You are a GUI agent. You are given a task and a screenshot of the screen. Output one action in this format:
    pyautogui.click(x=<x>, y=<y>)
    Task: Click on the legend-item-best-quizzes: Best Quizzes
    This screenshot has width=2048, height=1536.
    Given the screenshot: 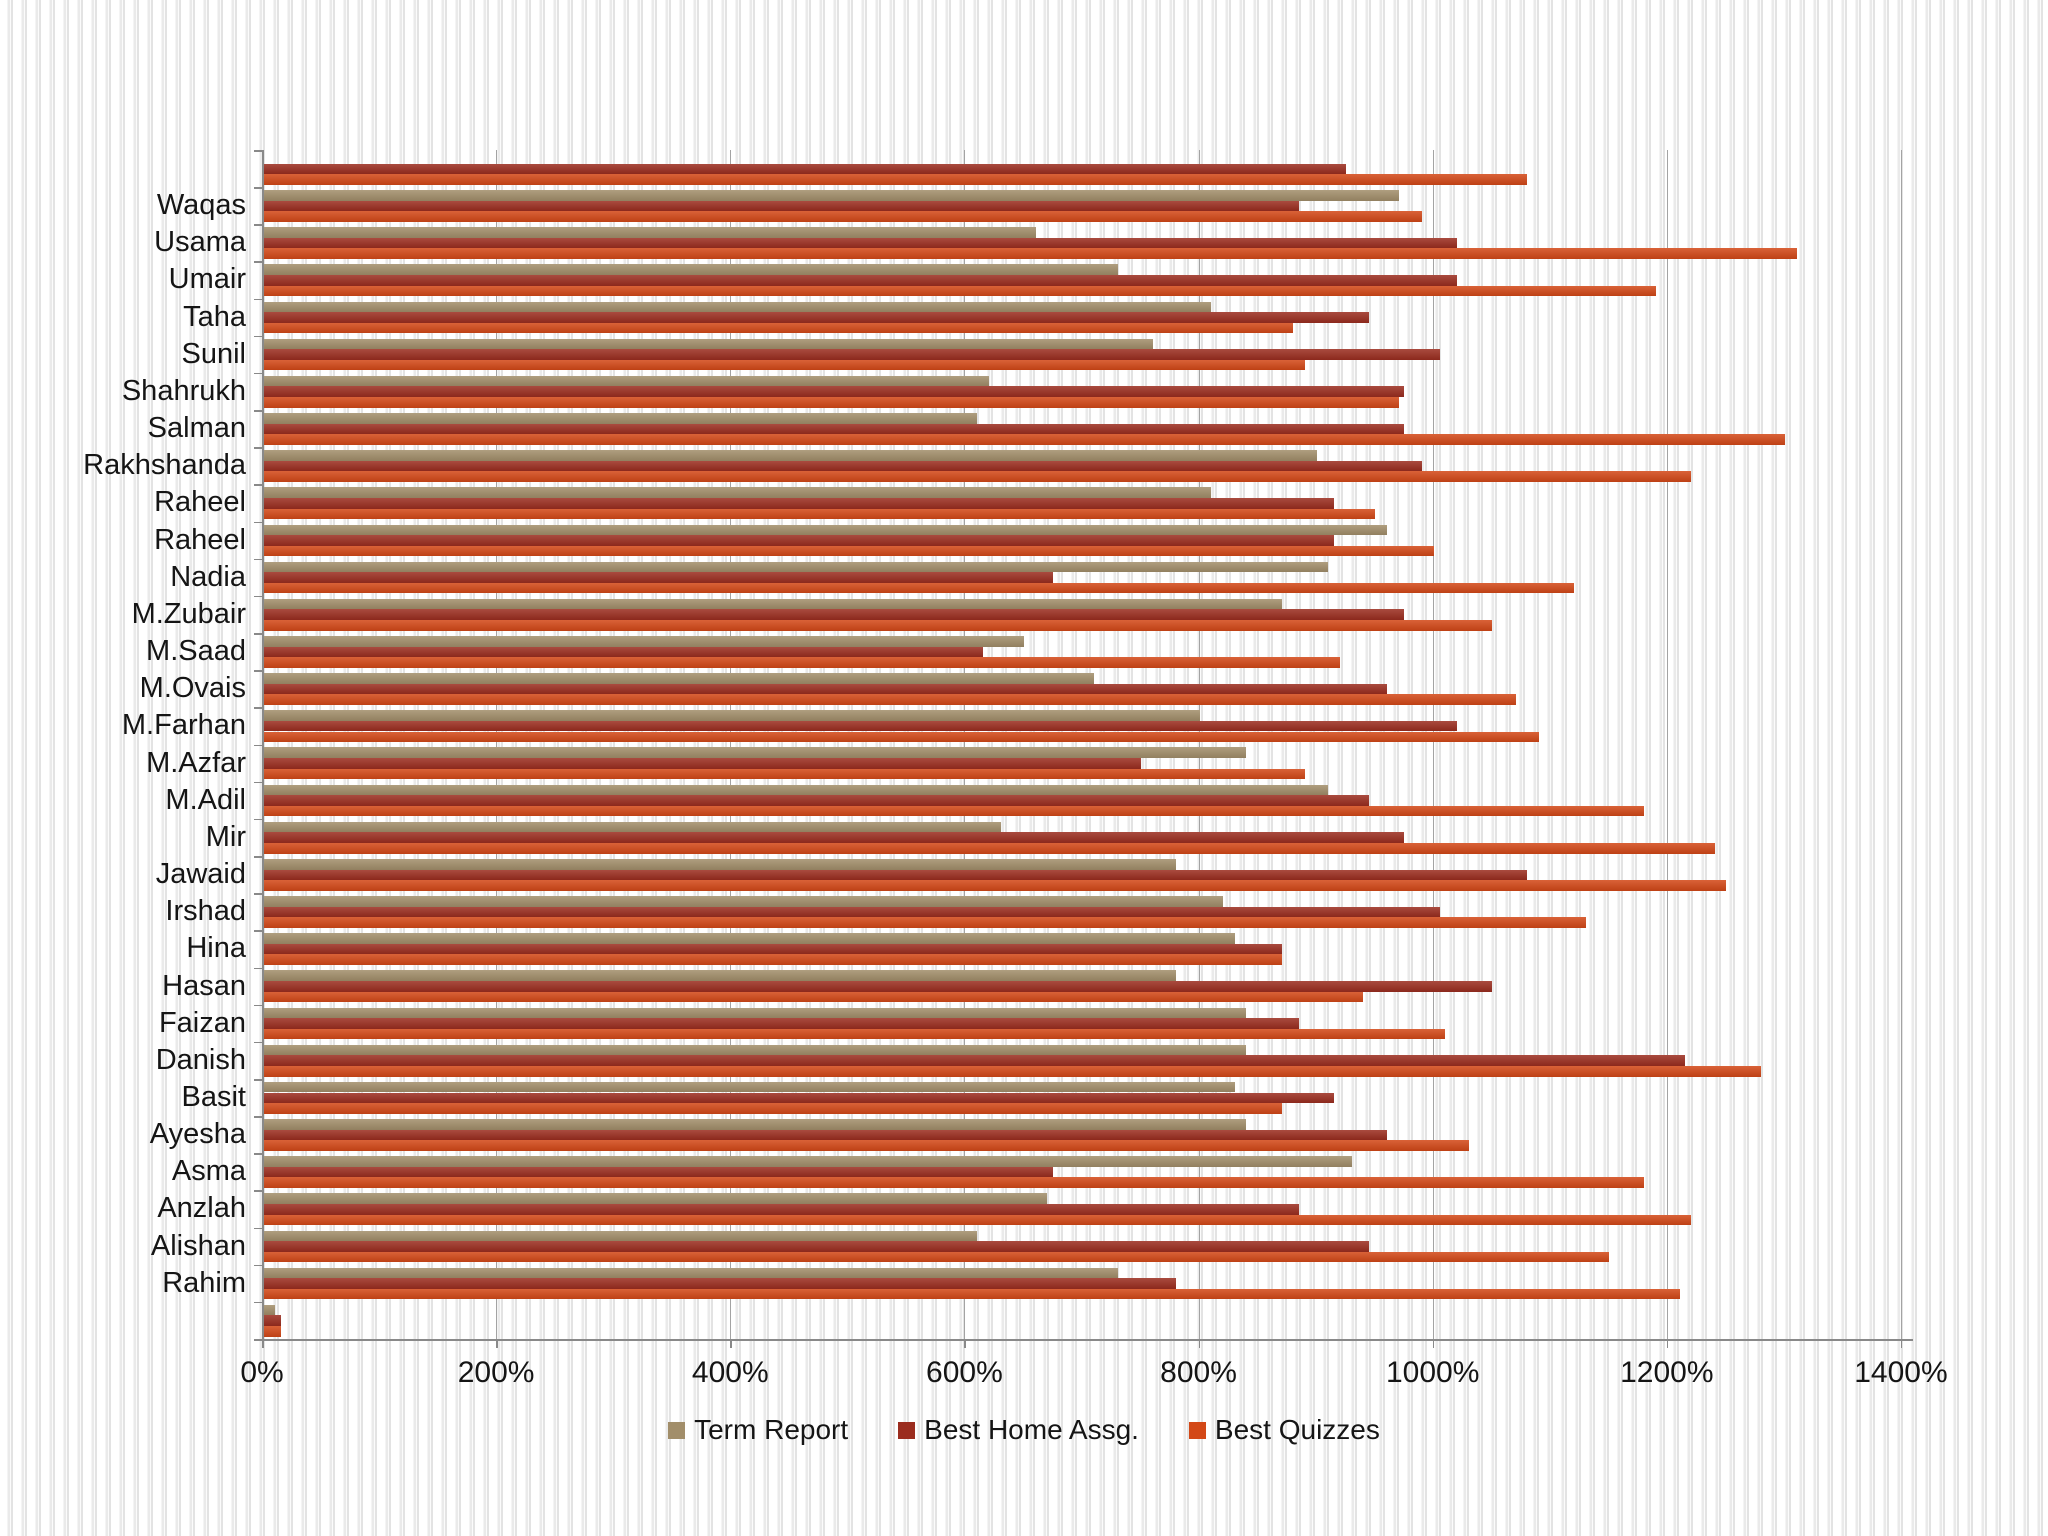 What is the action you would take?
    pyautogui.click(x=1284, y=1430)
    